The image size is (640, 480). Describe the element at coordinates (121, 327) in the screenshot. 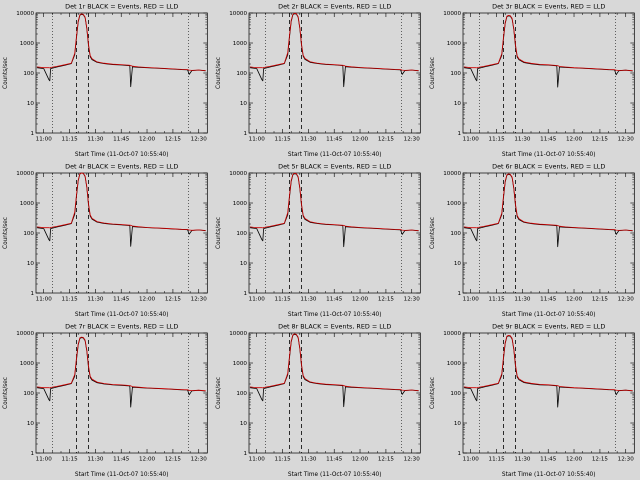

I see `plot-title: Det 7r BLACK = Events, RED = LLD` at that location.